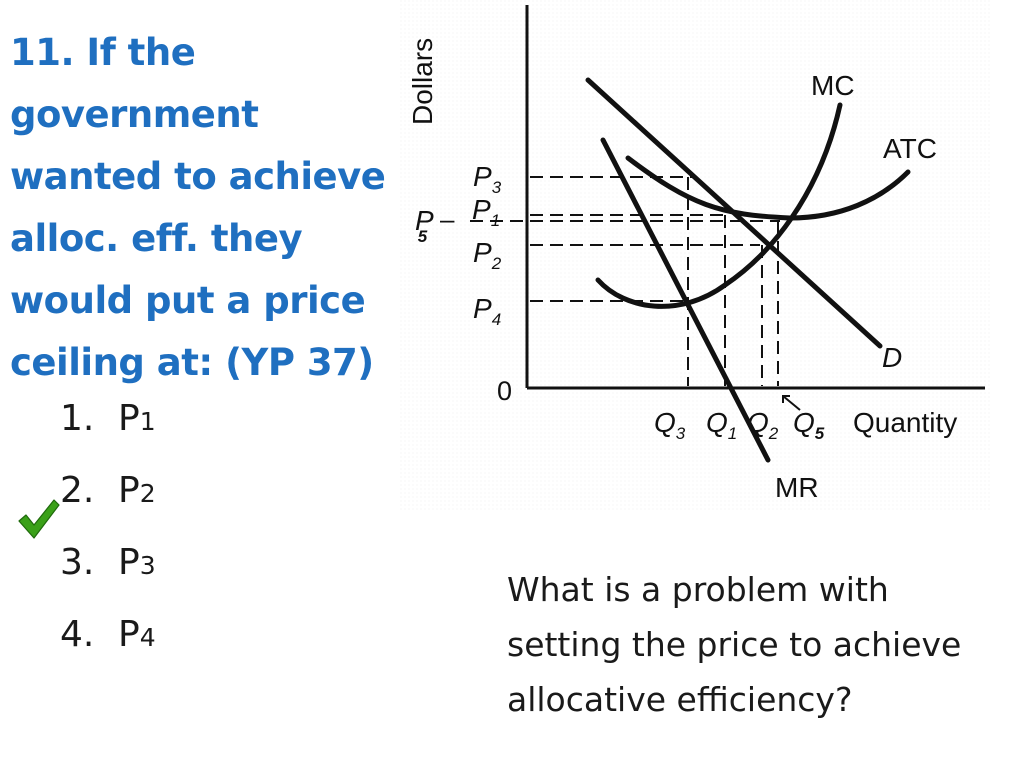  Describe the element at coordinates (487, 311) in the screenshot. I see `p4-label: P4` at that location.